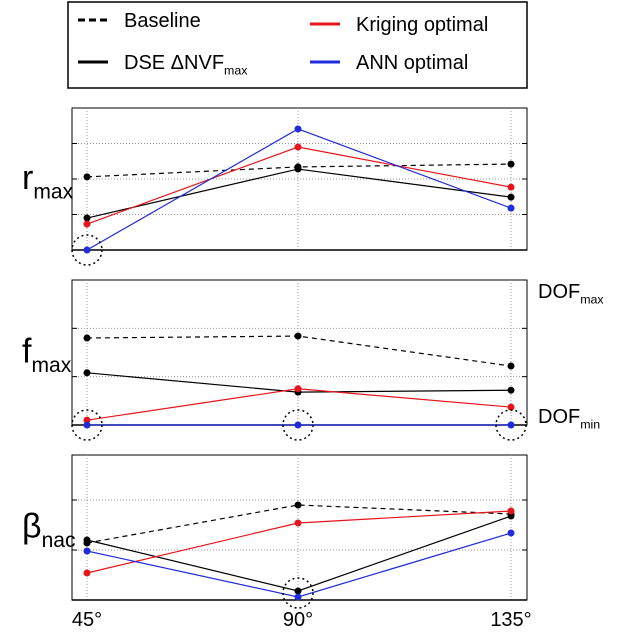 This screenshot has width=625, height=639. I want to click on y-axis-label: fmax, so click(47, 355).